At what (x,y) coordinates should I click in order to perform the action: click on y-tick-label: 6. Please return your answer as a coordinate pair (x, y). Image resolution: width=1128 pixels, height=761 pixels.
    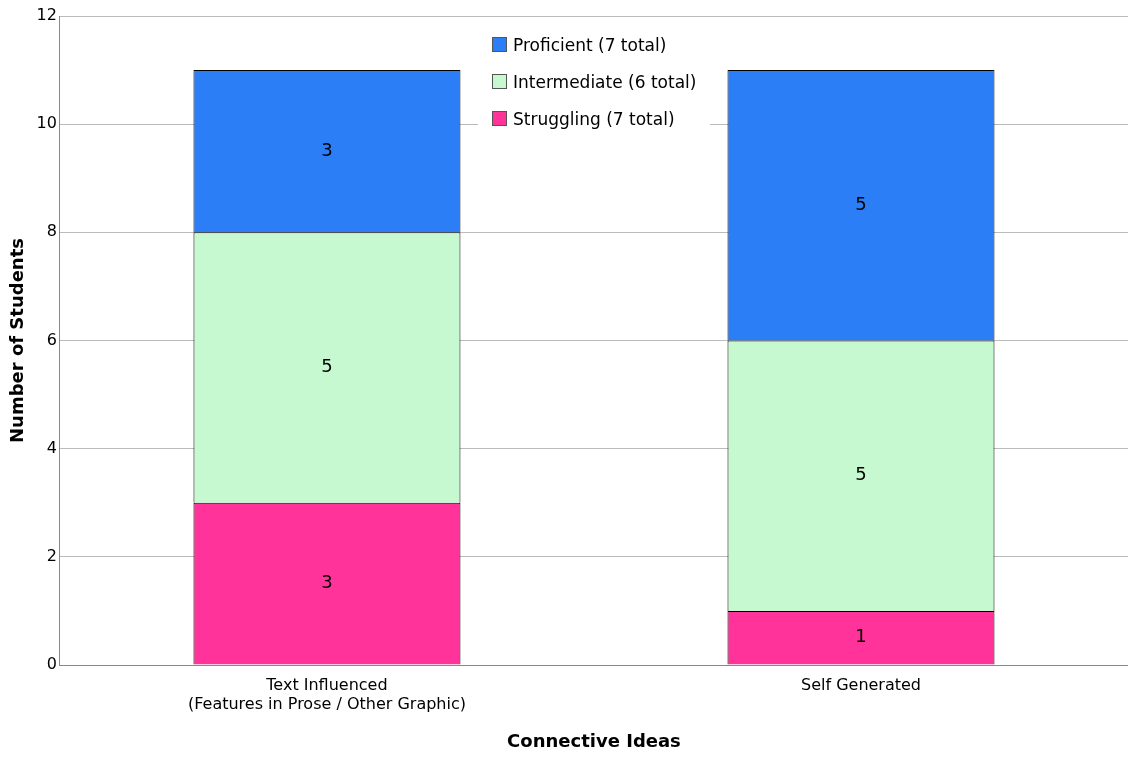
    Looking at the image, I should click on (51, 339).